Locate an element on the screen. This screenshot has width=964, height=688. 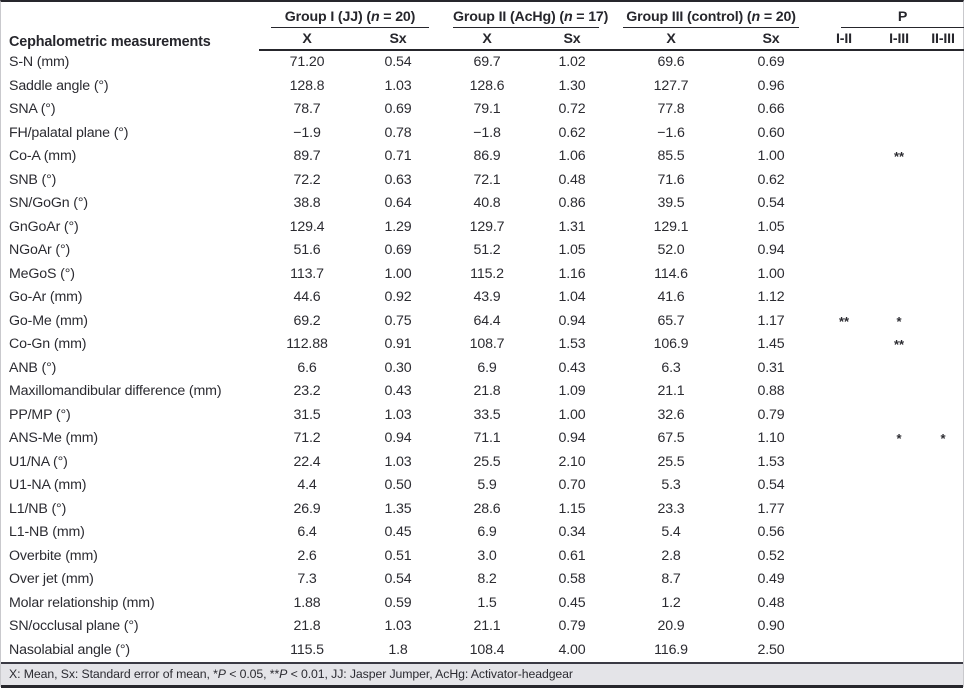
value-cell: 108.7 is located at coordinates (487, 344).